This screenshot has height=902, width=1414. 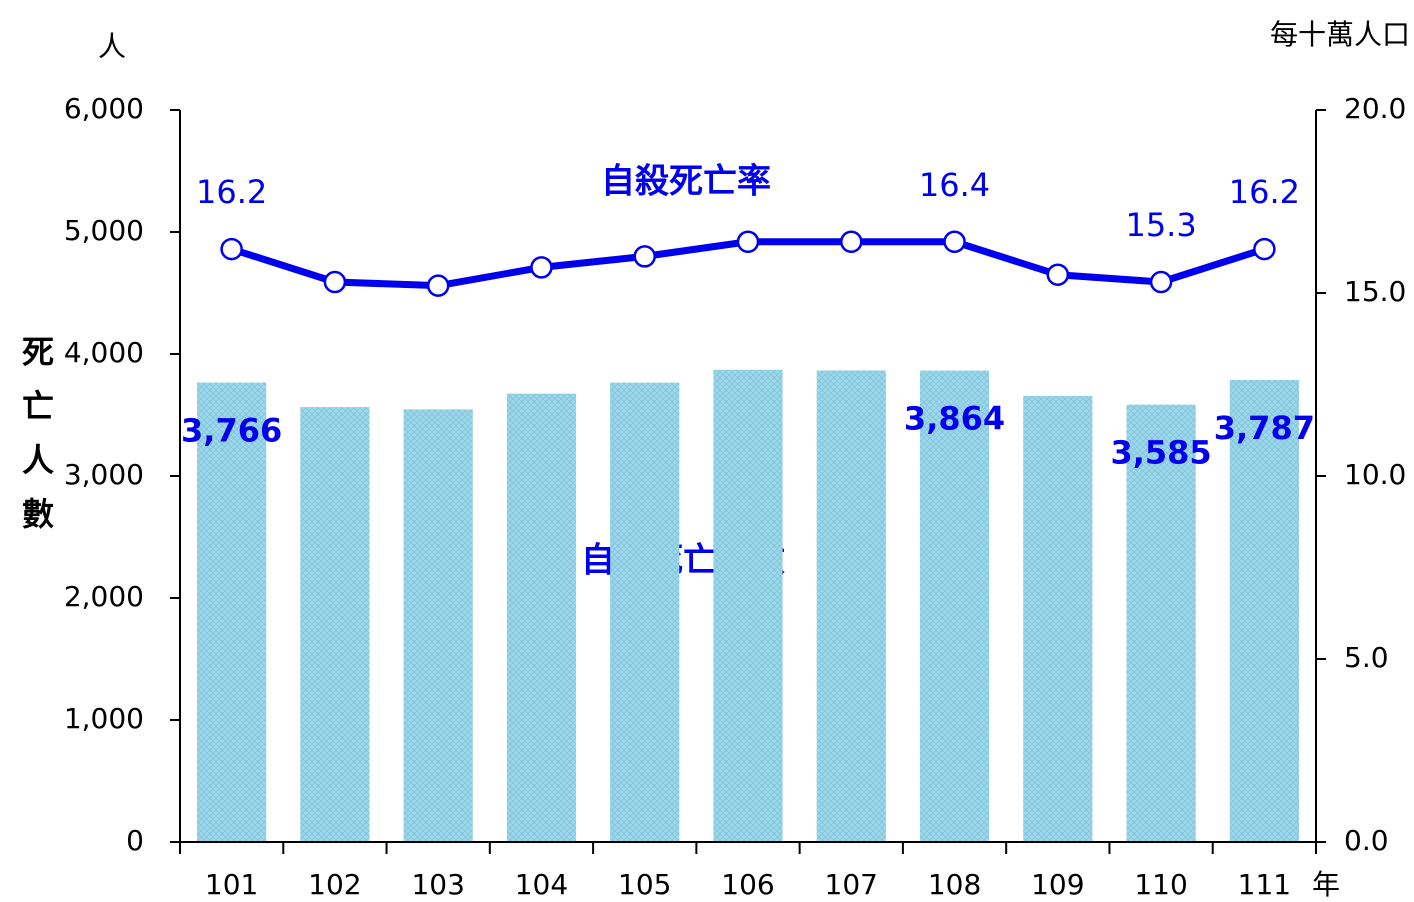 I want to click on y-tick-label: 2,000, so click(x=104, y=596).